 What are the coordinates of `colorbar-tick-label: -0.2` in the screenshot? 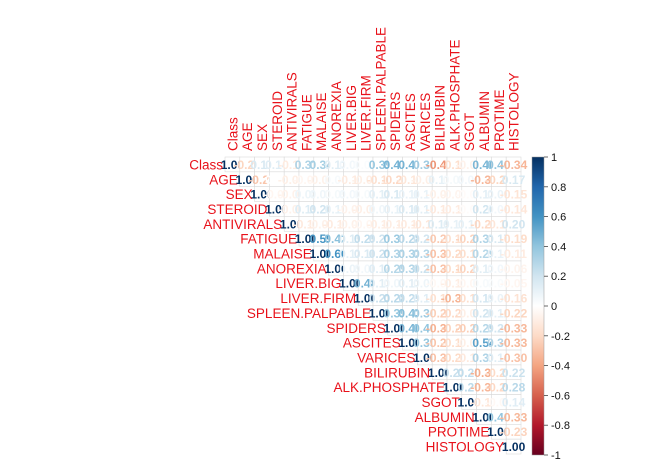 It's located at (560, 337).